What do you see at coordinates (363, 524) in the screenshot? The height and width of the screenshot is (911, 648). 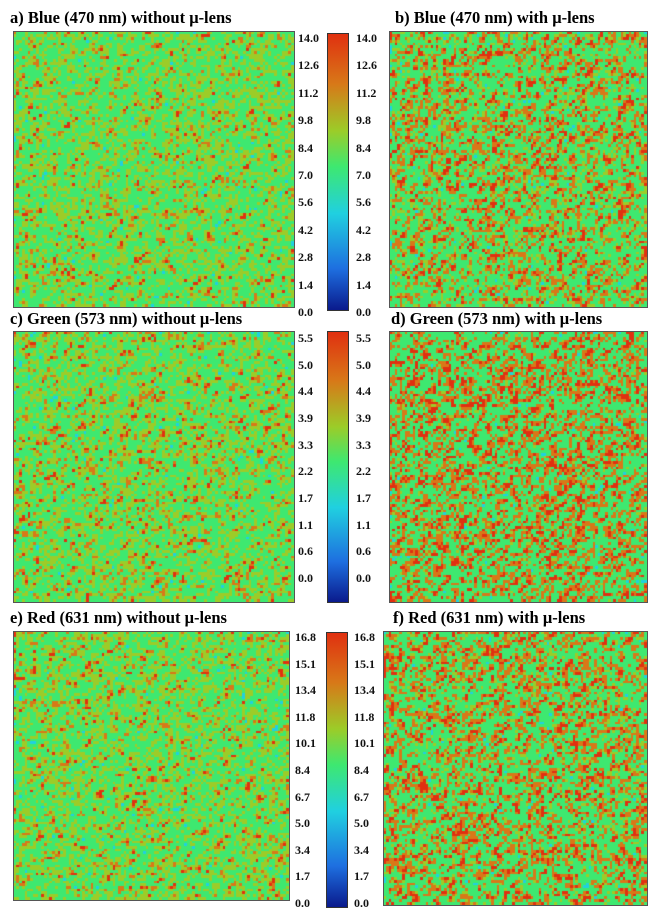 I see `colorbar-tick-right: 1.1` at bounding box center [363, 524].